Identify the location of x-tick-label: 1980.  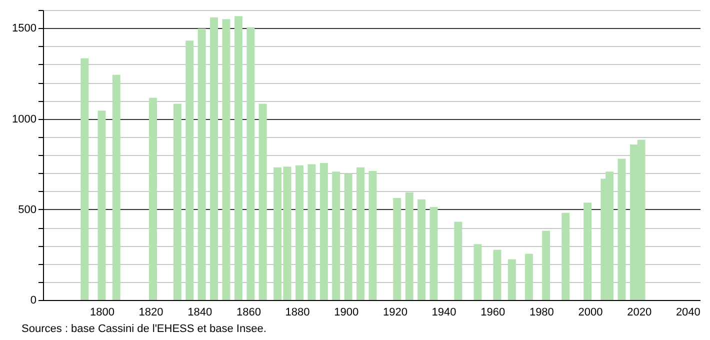
(541, 312).